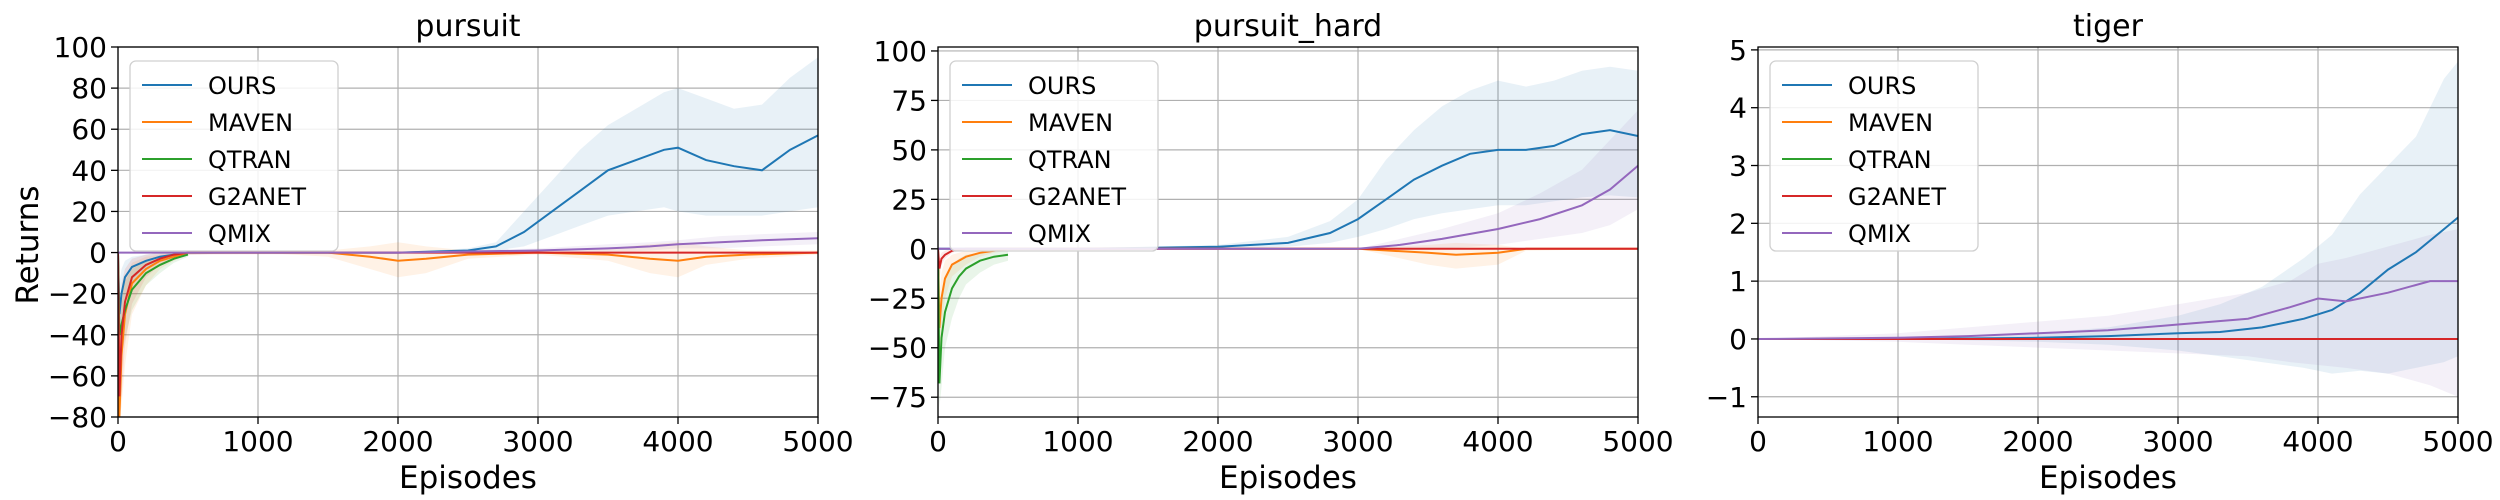  Describe the element at coordinates (89, 88) in the screenshot. I see `y-tick-label: 80` at that location.